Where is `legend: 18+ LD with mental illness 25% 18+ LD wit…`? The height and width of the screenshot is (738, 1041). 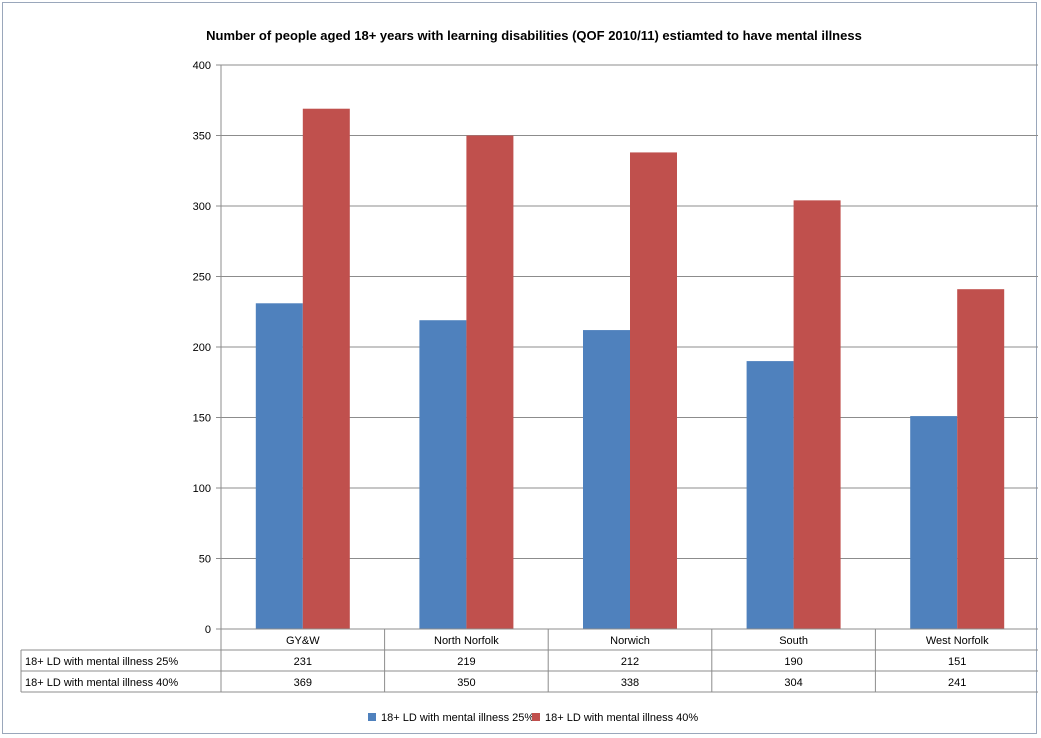
legend: 18+ LD with mental illness 25% 18+ LD wit… is located at coordinates (533, 718).